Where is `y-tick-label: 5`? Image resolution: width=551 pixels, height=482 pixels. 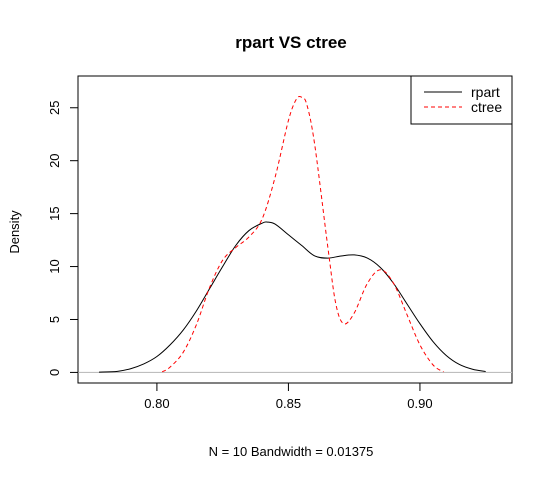 y-tick-label: 5 is located at coordinates (54, 319).